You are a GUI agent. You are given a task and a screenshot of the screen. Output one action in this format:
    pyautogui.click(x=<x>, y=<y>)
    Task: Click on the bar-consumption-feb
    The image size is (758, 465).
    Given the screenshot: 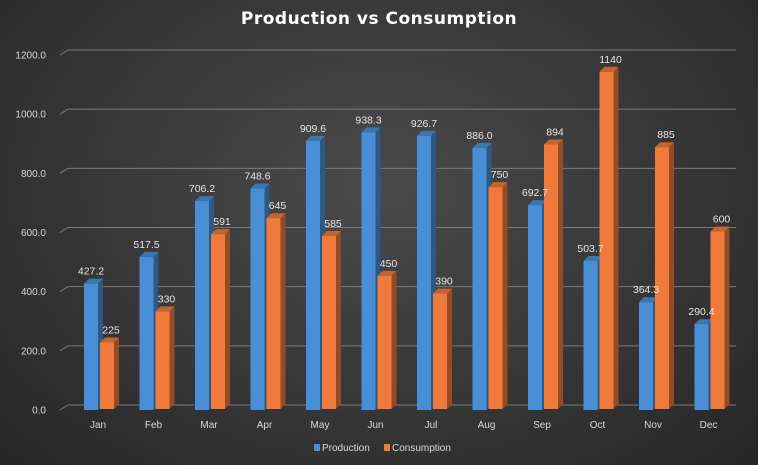 What is the action you would take?
    pyautogui.click(x=165, y=357)
    